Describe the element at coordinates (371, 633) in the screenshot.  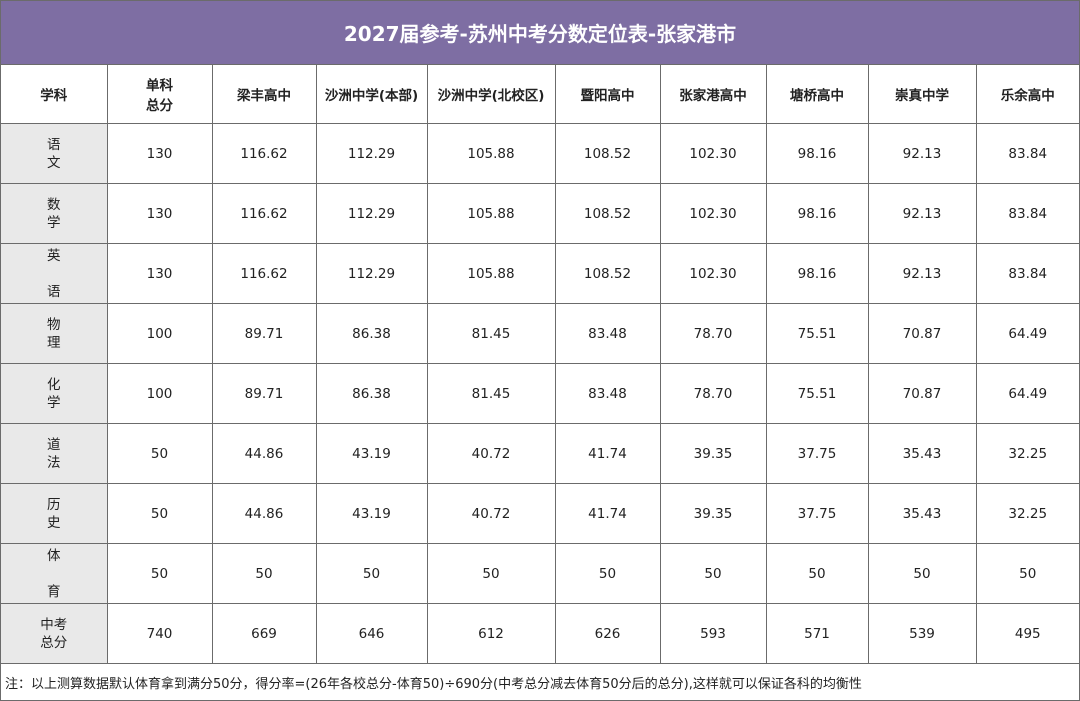
I see `score-cell: 646` at that location.